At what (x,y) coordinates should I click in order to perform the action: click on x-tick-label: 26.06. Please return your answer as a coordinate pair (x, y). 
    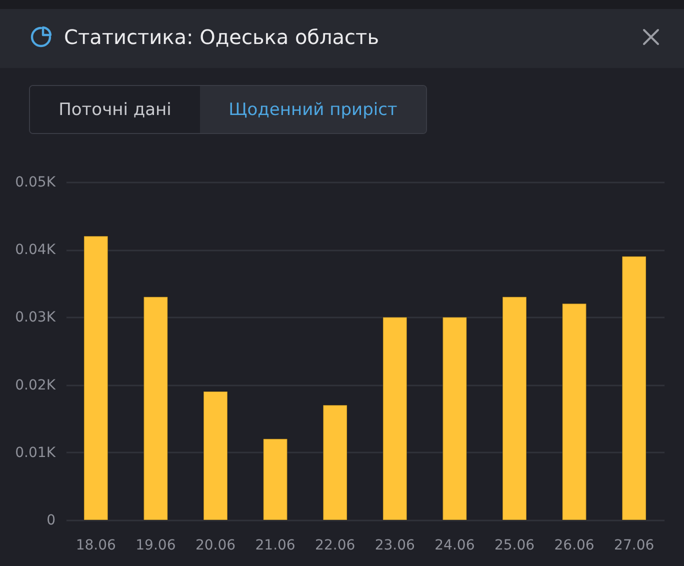
    Looking at the image, I should click on (574, 546).